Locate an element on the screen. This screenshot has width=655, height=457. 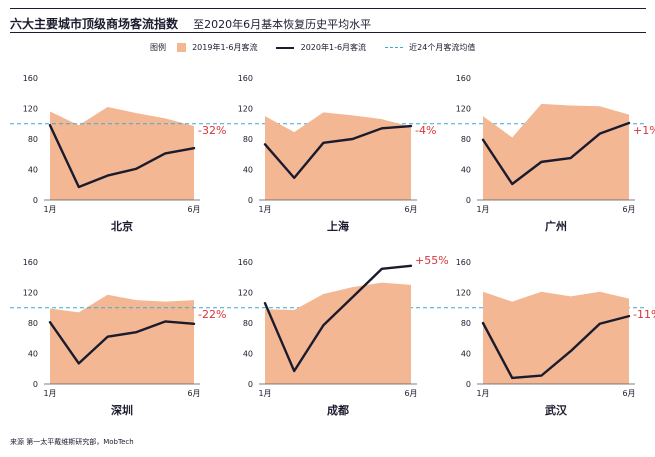
change-label: +1% is located at coordinates (644, 130).